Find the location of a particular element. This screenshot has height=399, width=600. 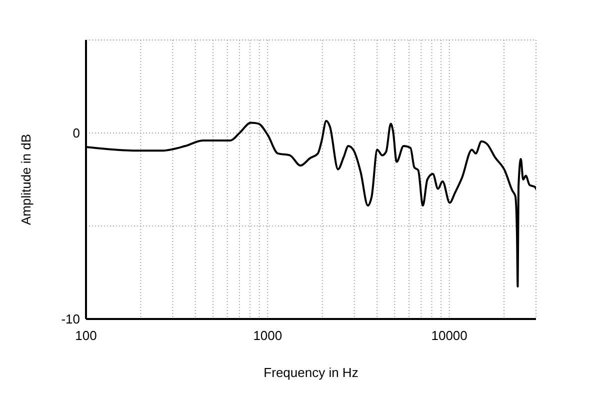

y-tick-label: -10 is located at coordinates (70, 319).